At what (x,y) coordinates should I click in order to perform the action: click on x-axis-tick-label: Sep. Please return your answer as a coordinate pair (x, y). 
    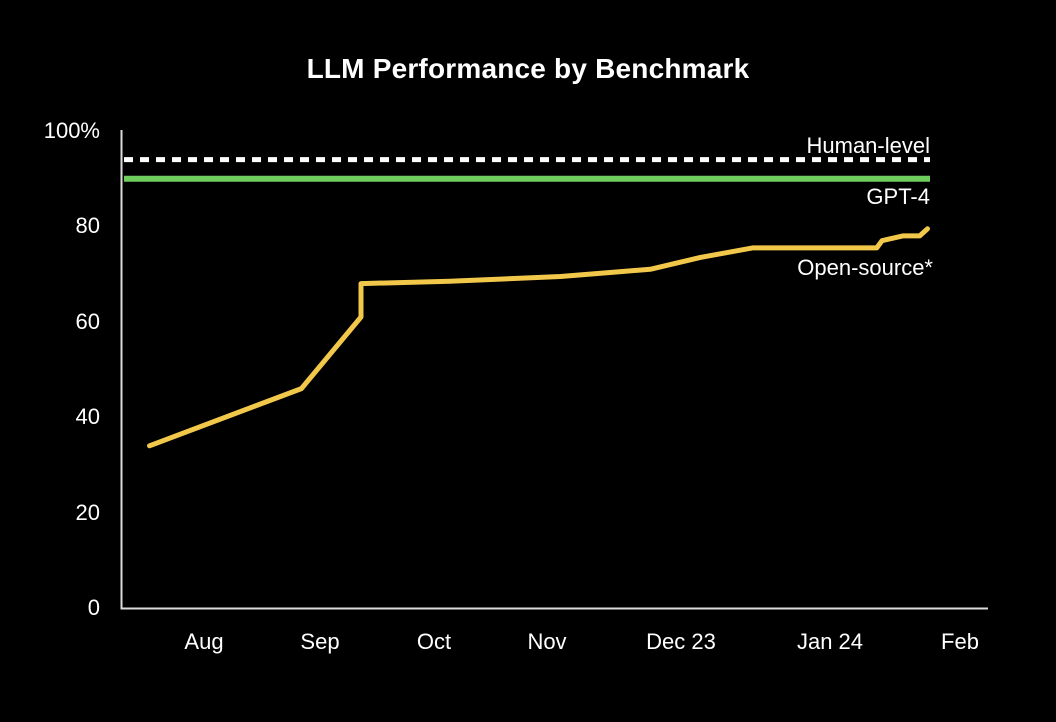
    Looking at the image, I should click on (320, 641).